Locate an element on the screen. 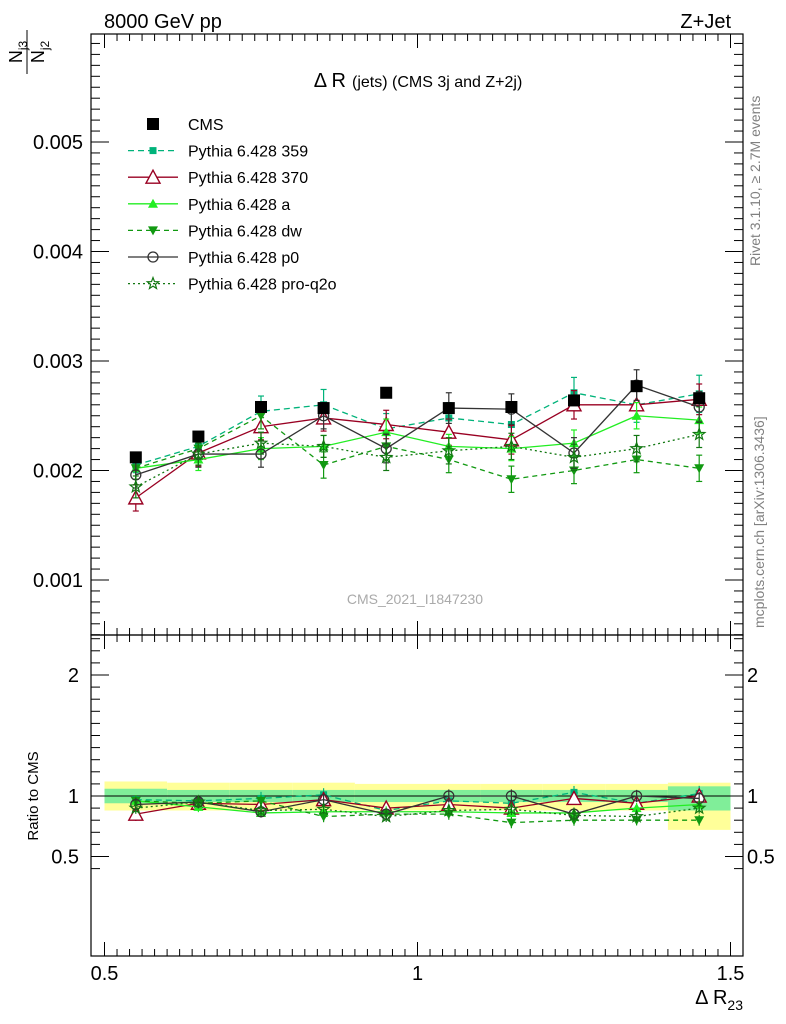 Image resolution: width=786 pixels, height=1024 pixels. x-tick-label: 1 is located at coordinates (417, 974).